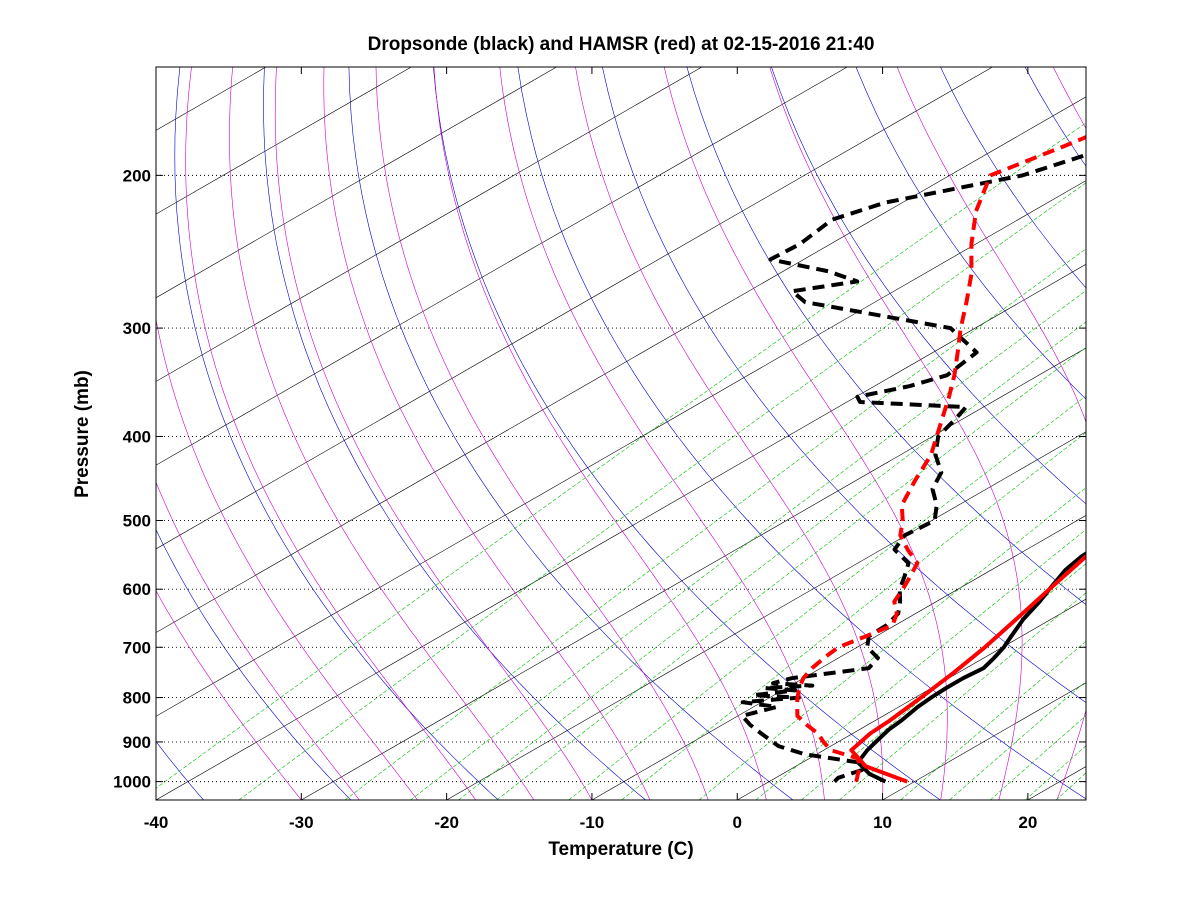  I want to click on x-tick-label: -10, so click(592, 822).